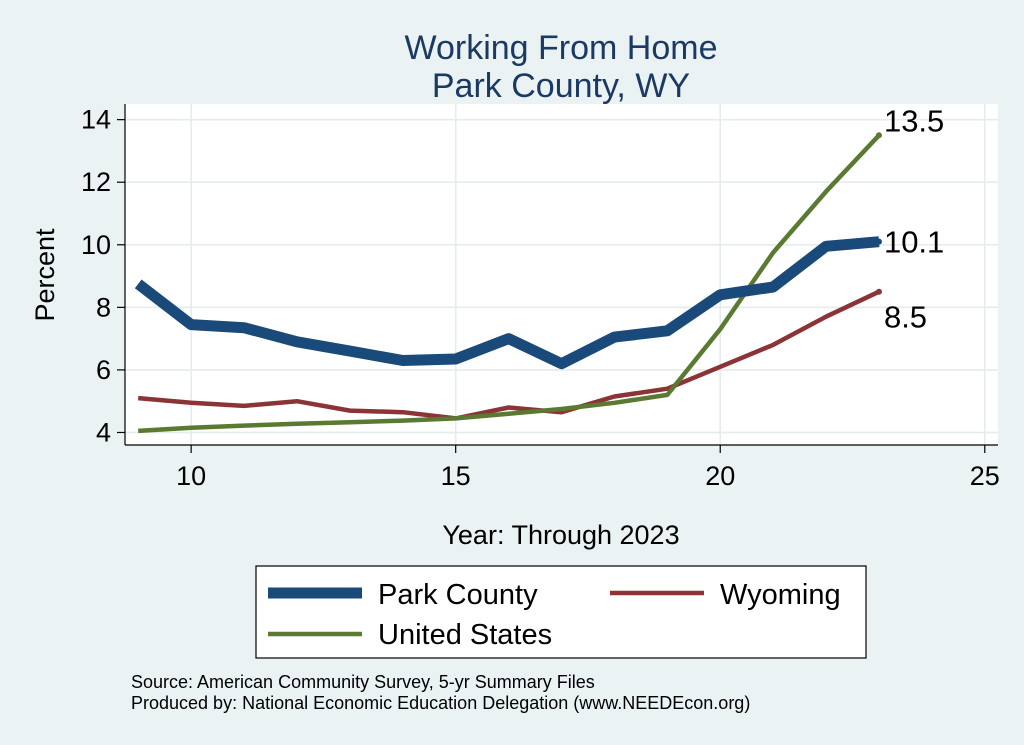  Describe the element at coordinates (509, 355) in the screenshot. I see `series-line-wyoming` at that location.